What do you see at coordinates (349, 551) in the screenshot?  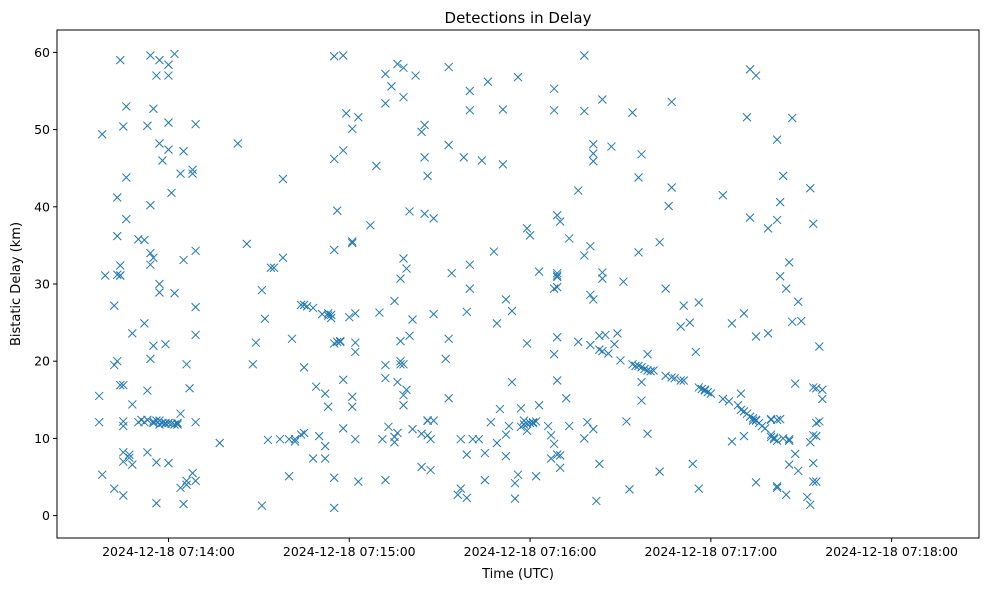 I see `x-tick-label: 2024-12-18 07:15:00` at bounding box center [349, 551].